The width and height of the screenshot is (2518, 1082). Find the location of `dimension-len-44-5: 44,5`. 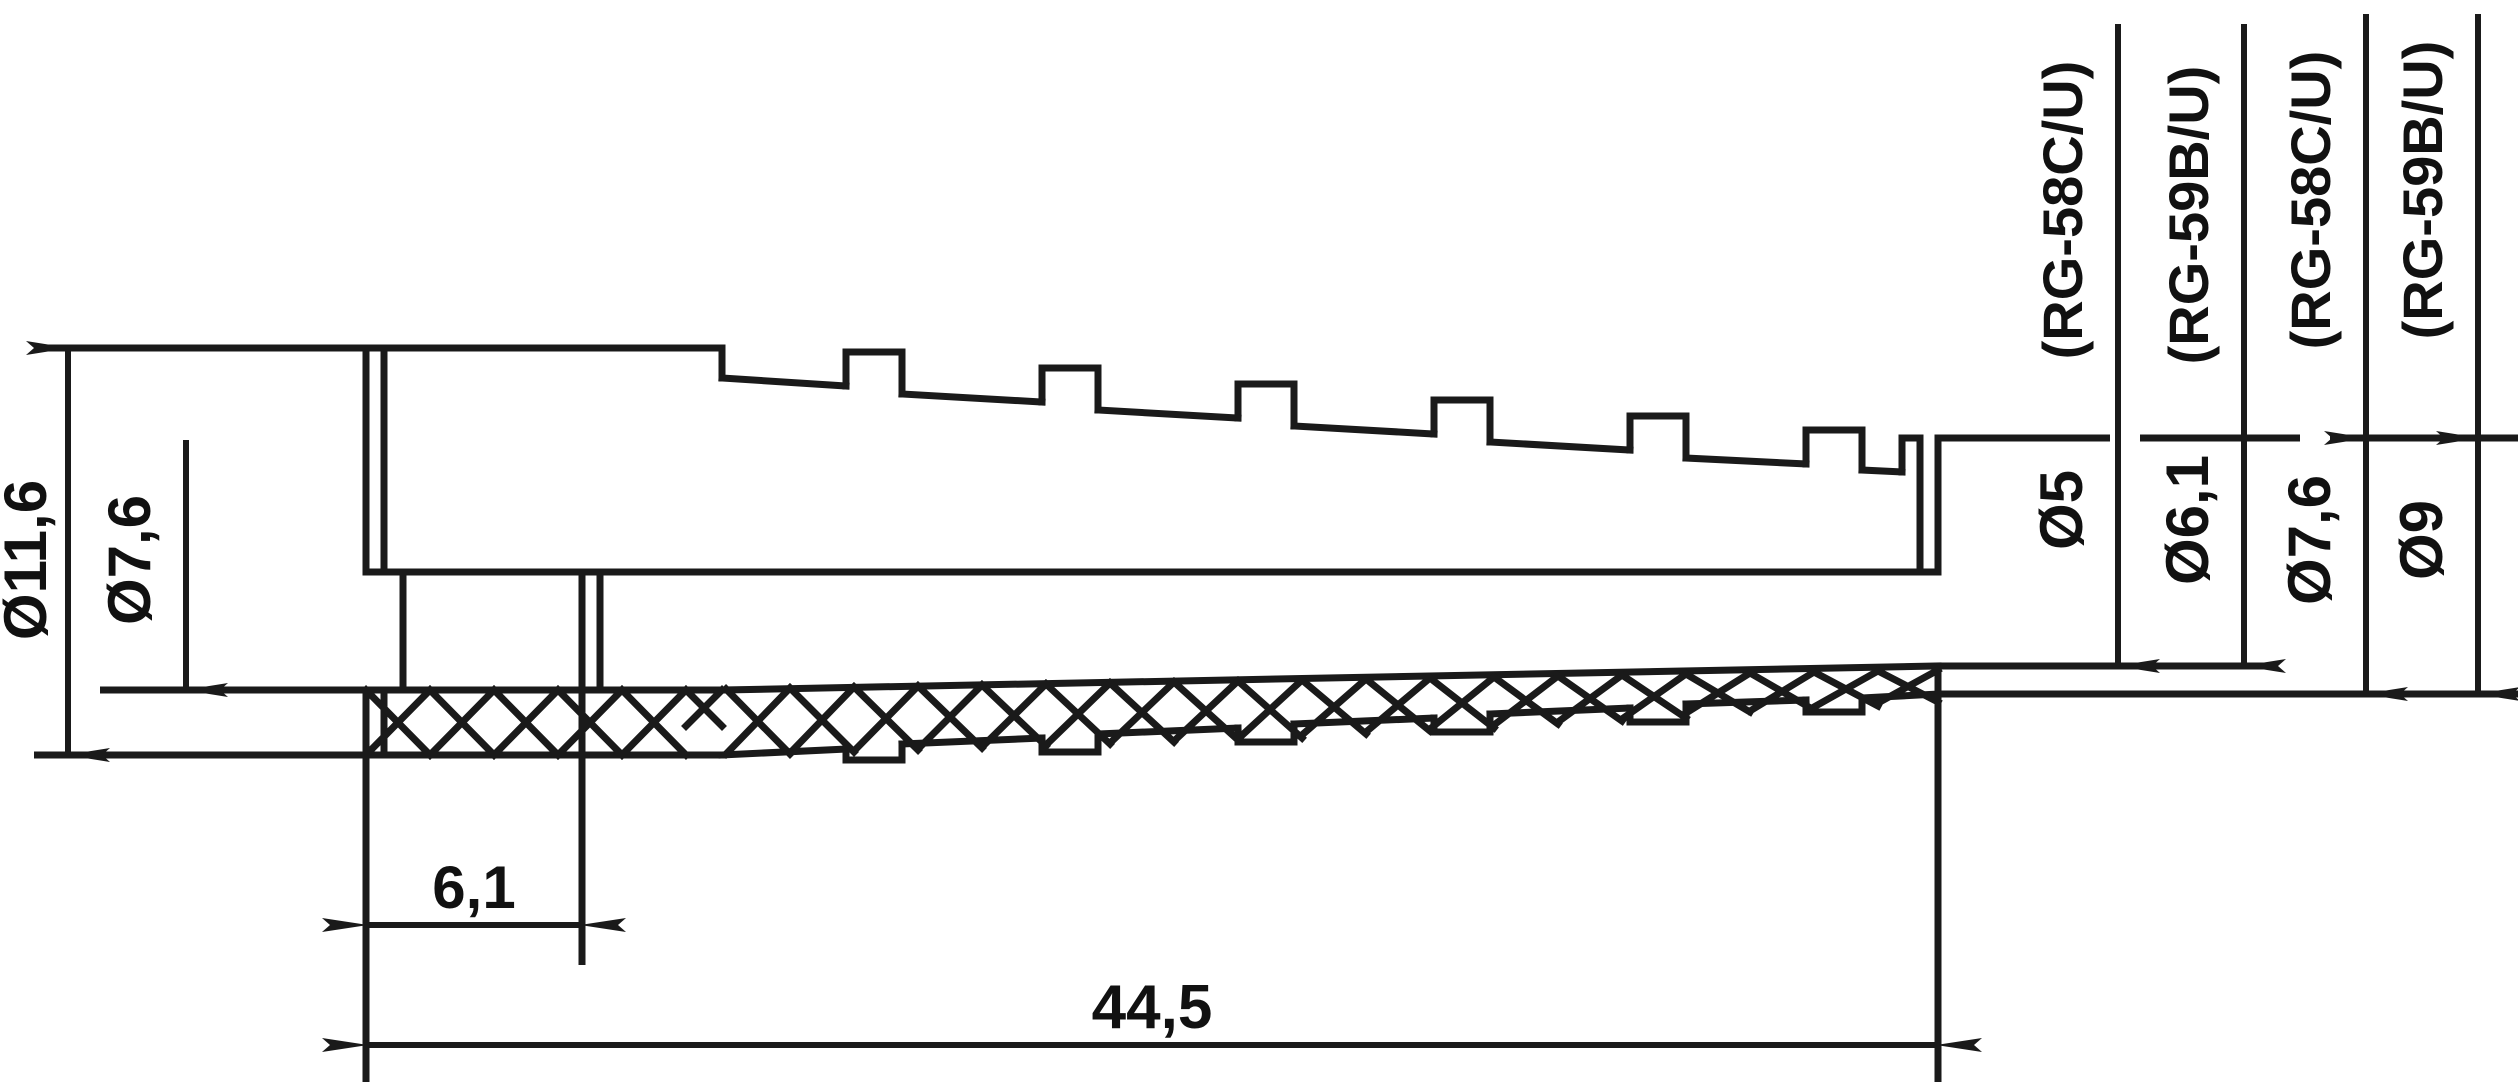

dimension-len-44-5: 44,5 is located at coordinates (1152, 1012).